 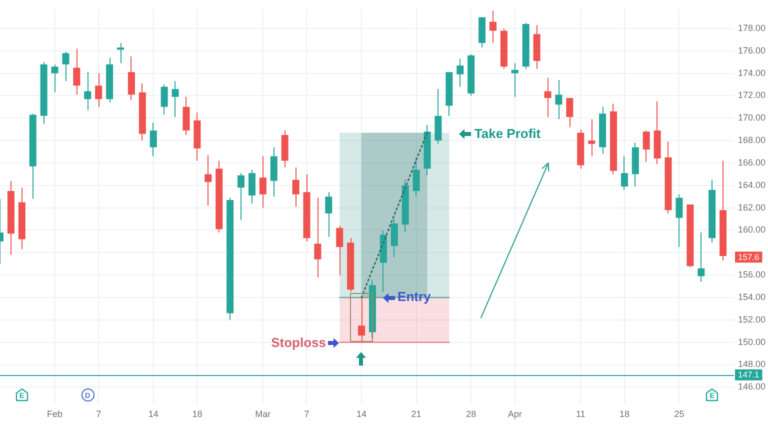 I want to click on annotation: 157.6, so click(x=749, y=257).